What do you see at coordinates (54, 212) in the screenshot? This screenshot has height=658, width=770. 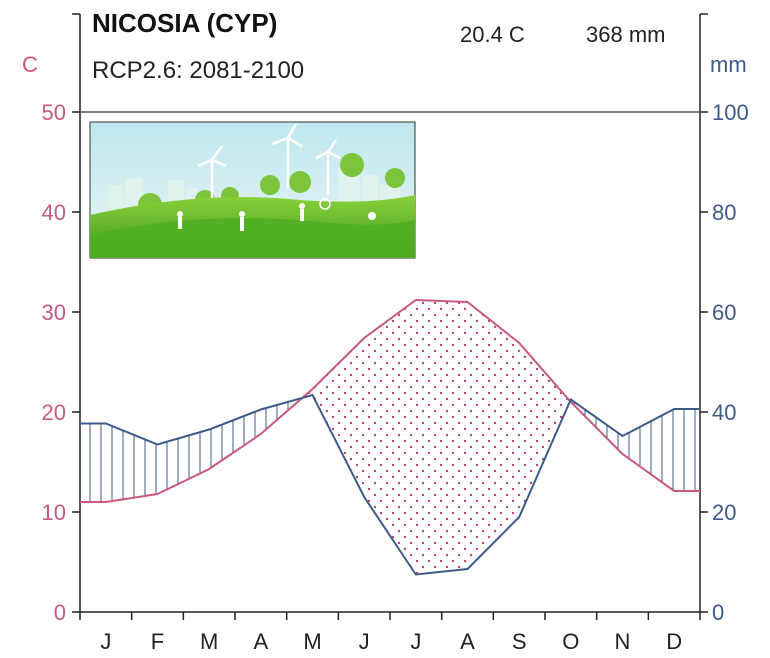 I see `left-tick-label: 40` at bounding box center [54, 212].